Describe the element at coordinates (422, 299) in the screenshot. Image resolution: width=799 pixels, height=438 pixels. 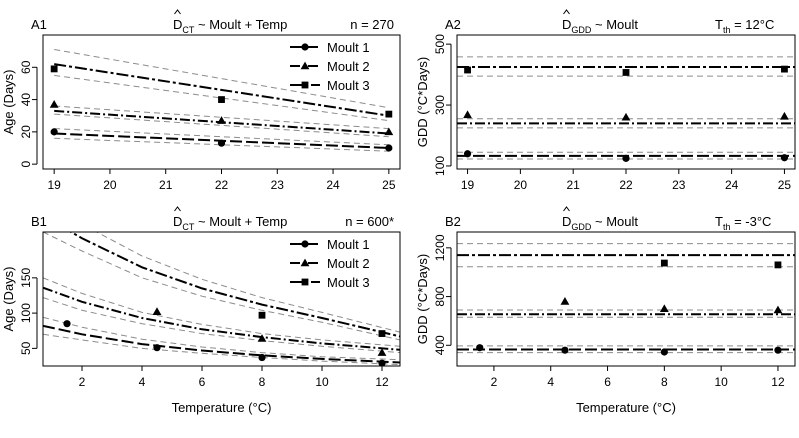
I see `y-axis-label: GDD (°C*Days)` at that location.